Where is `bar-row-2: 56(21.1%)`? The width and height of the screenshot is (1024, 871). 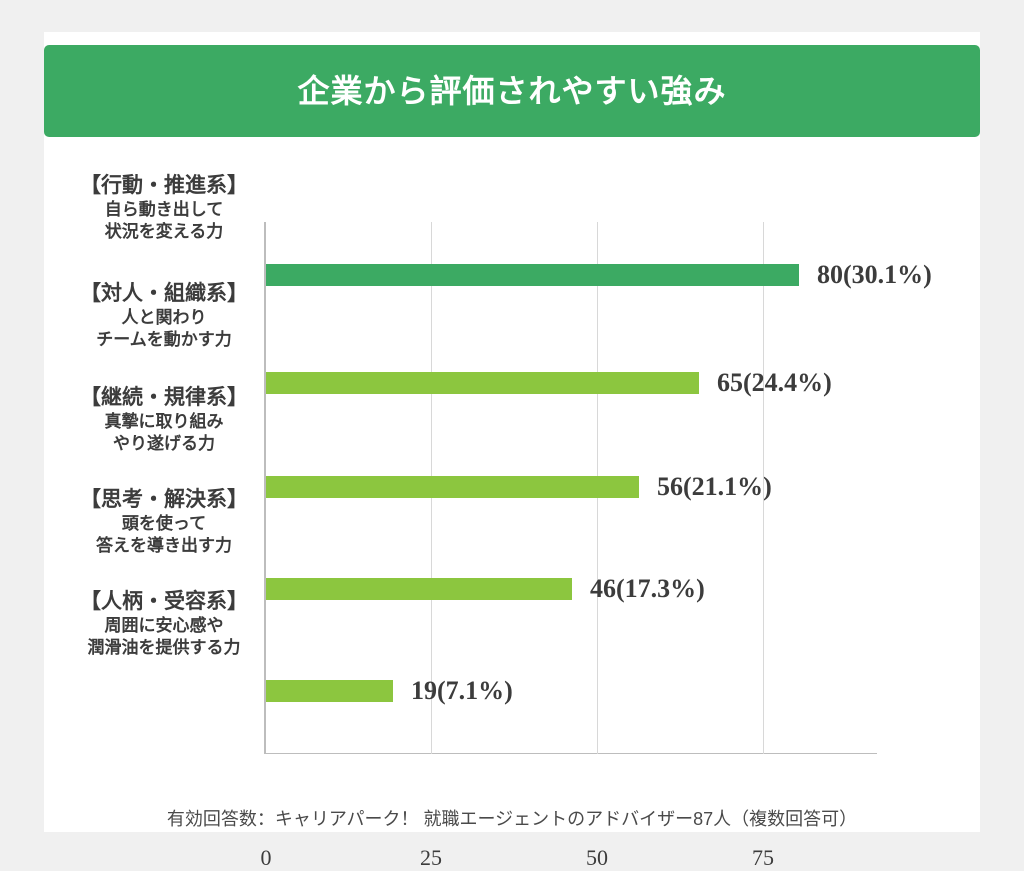
bar-row-2: 56(21.1%) is located at coordinates (571, 486).